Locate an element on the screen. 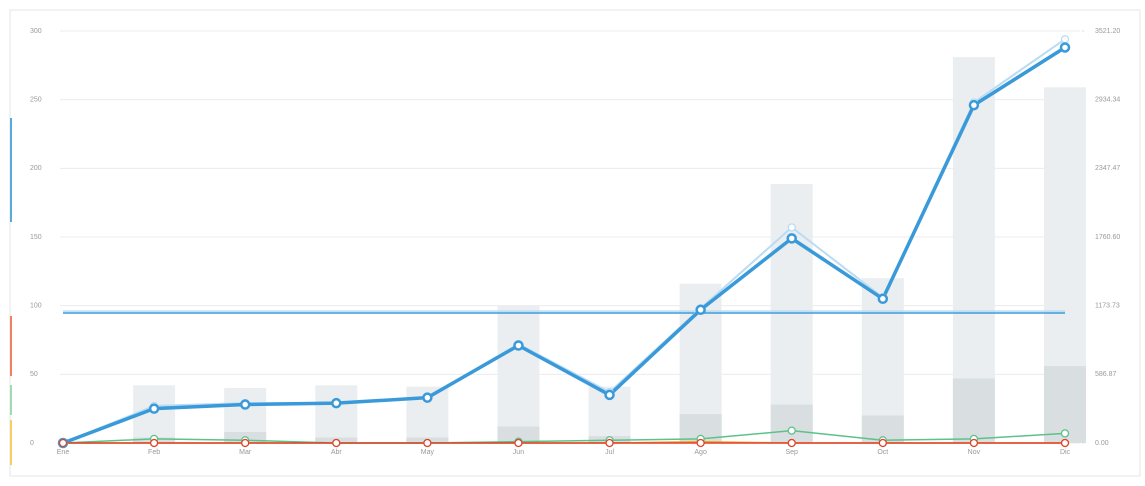 This screenshot has width=1145, height=486. x-tick-label: Dic is located at coordinates (1065, 452).